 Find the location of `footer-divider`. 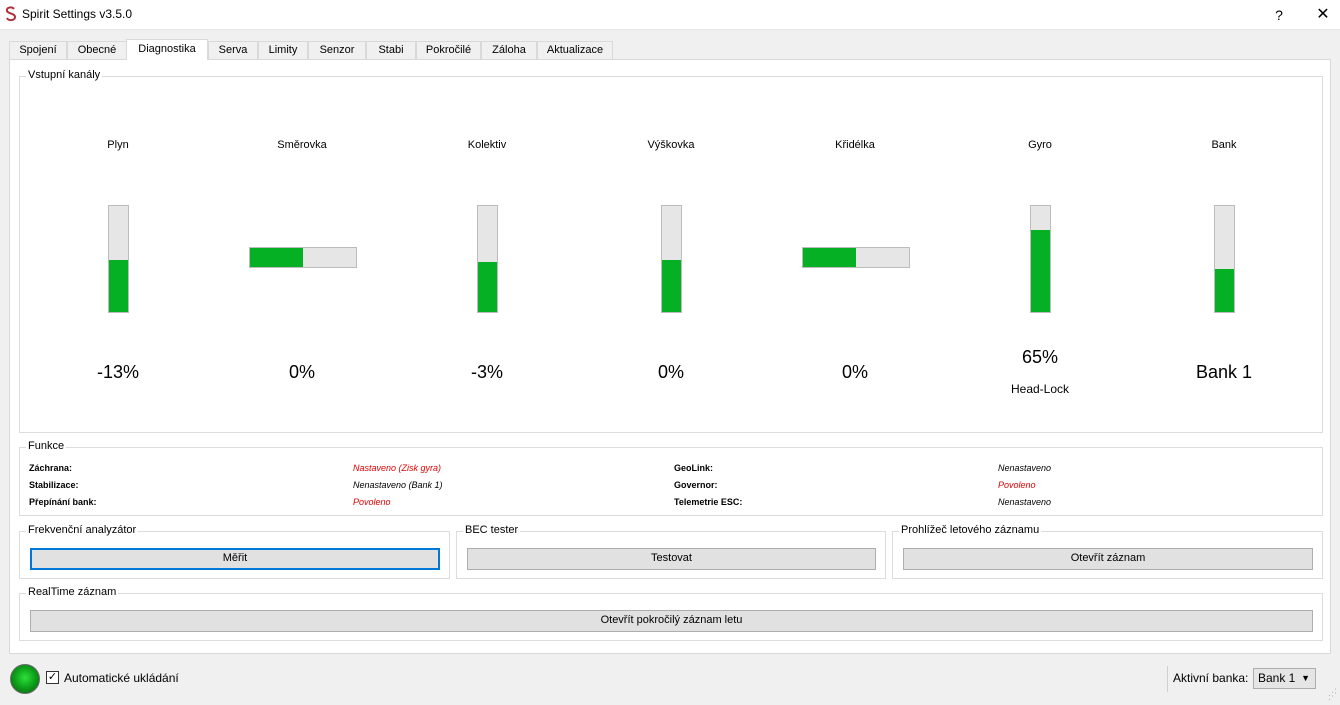

footer-divider is located at coordinates (1167, 679).